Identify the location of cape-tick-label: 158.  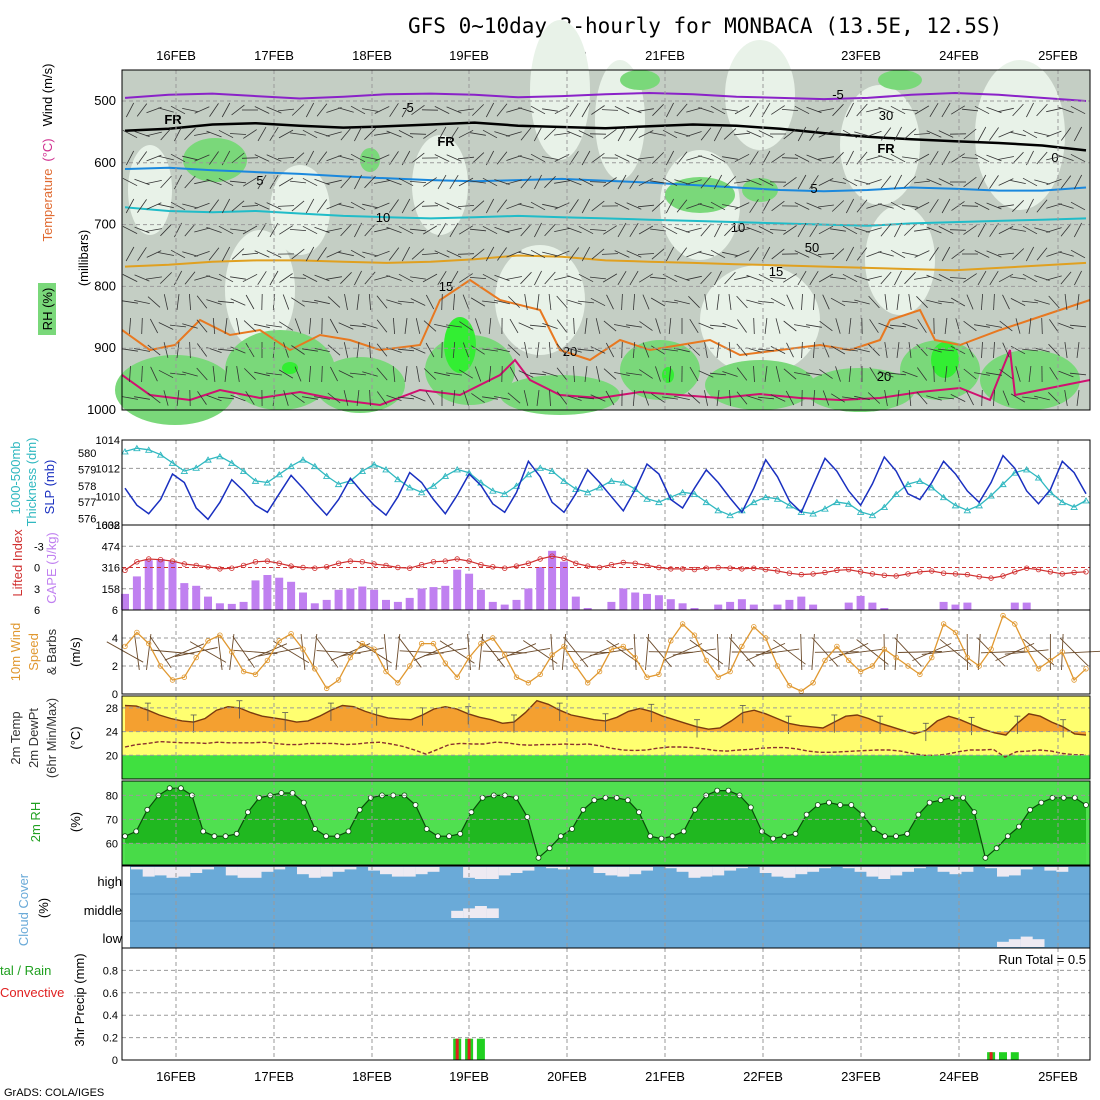
(111, 590).